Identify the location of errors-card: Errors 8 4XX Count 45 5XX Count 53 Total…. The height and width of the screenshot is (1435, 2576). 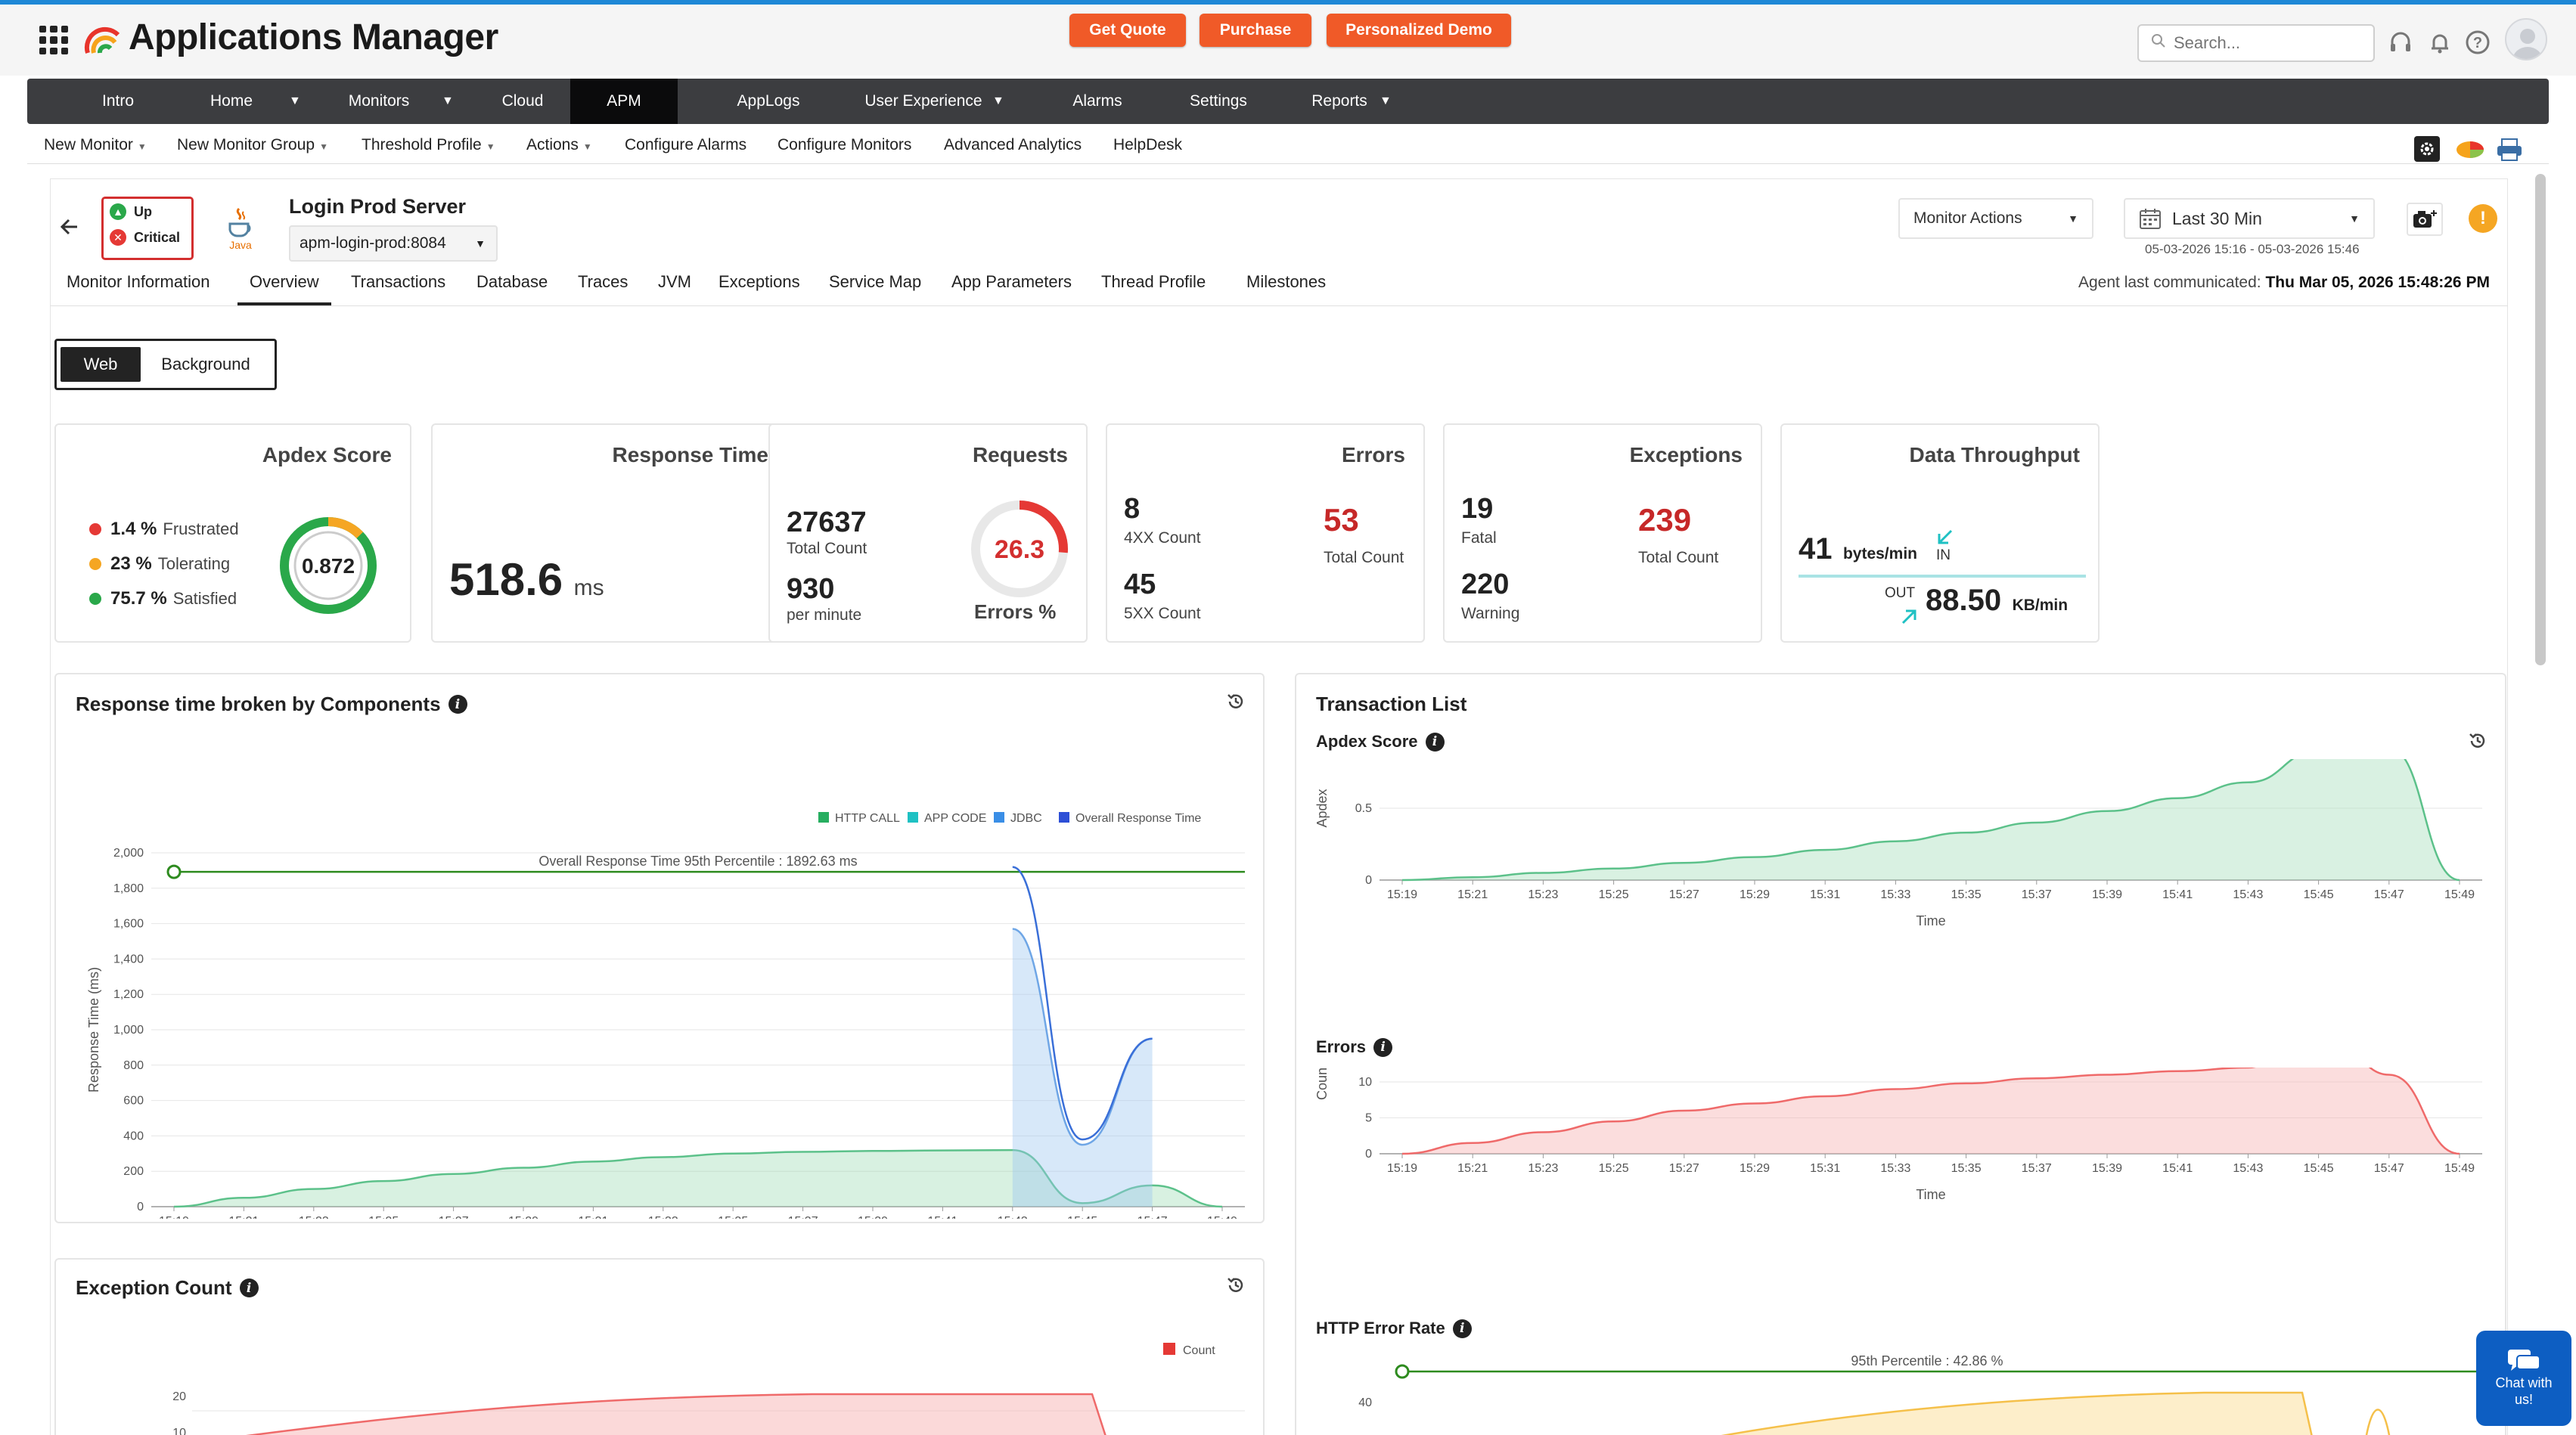
(1265, 533).